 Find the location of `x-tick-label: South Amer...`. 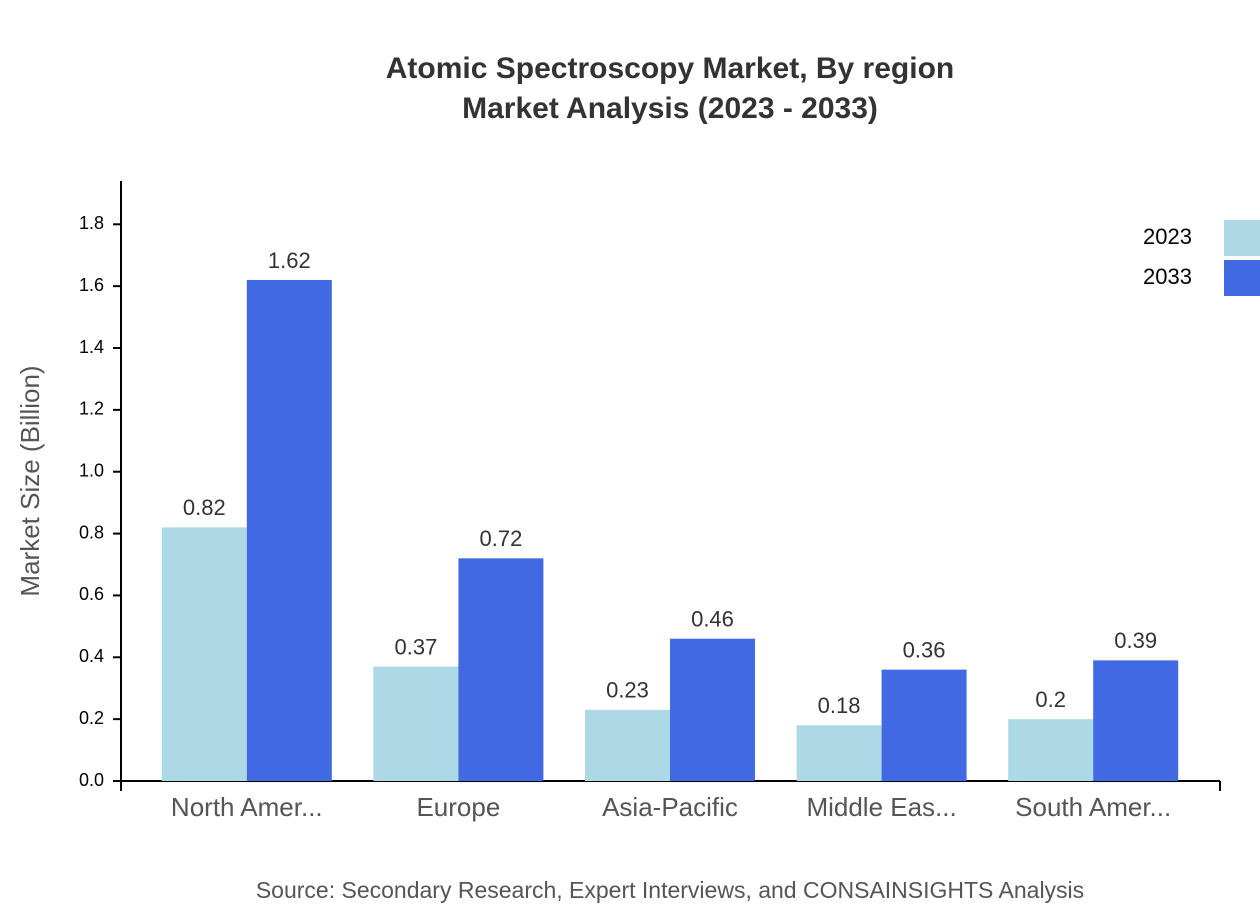

x-tick-label: South Amer... is located at coordinates (1093, 807).